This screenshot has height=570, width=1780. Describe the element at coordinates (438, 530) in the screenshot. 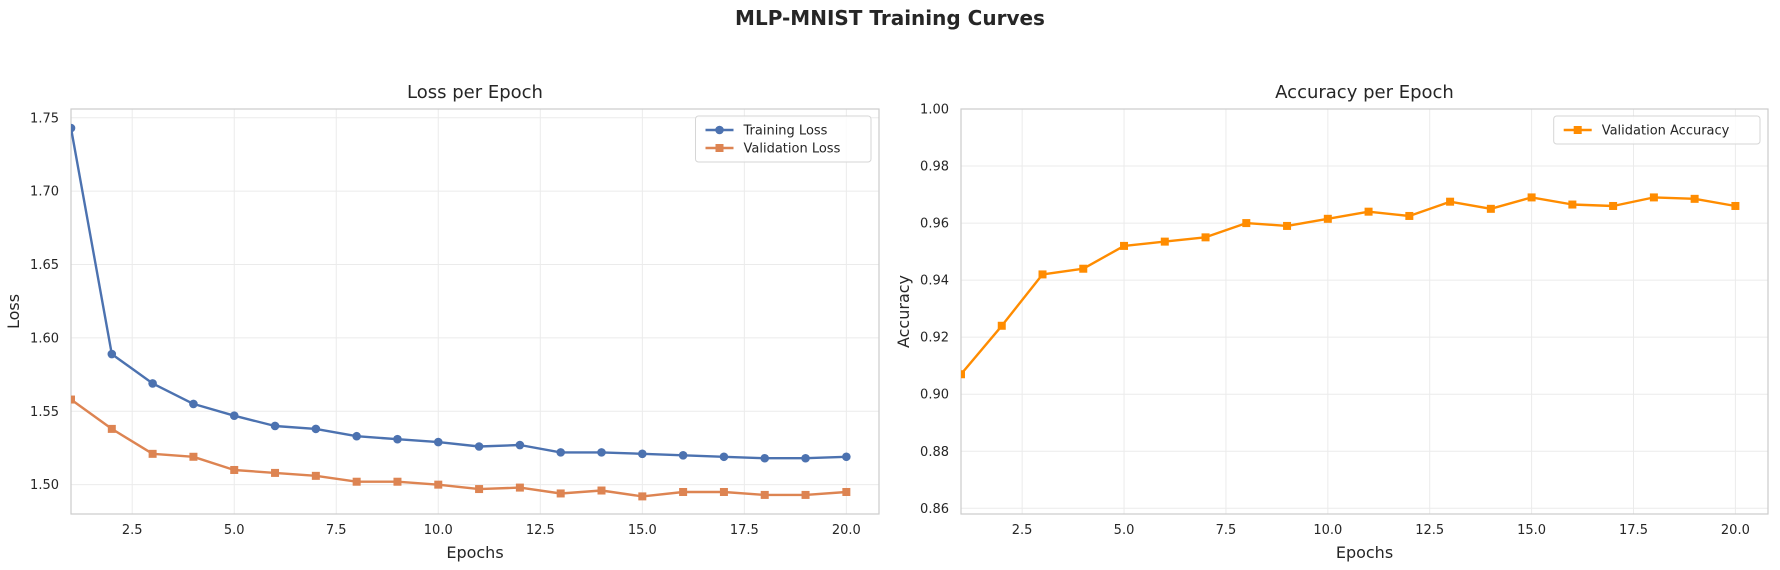

I see `loss-x-tick-label: 10.0` at that location.